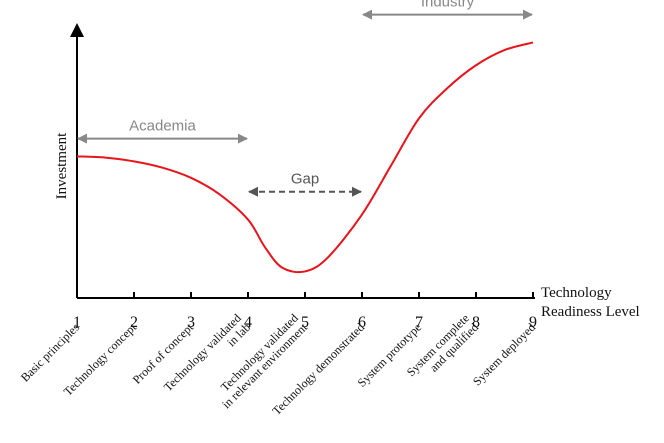 The height and width of the screenshot is (443, 664). What do you see at coordinates (533, 322) in the screenshot?
I see `x-tick-label: 9` at bounding box center [533, 322].